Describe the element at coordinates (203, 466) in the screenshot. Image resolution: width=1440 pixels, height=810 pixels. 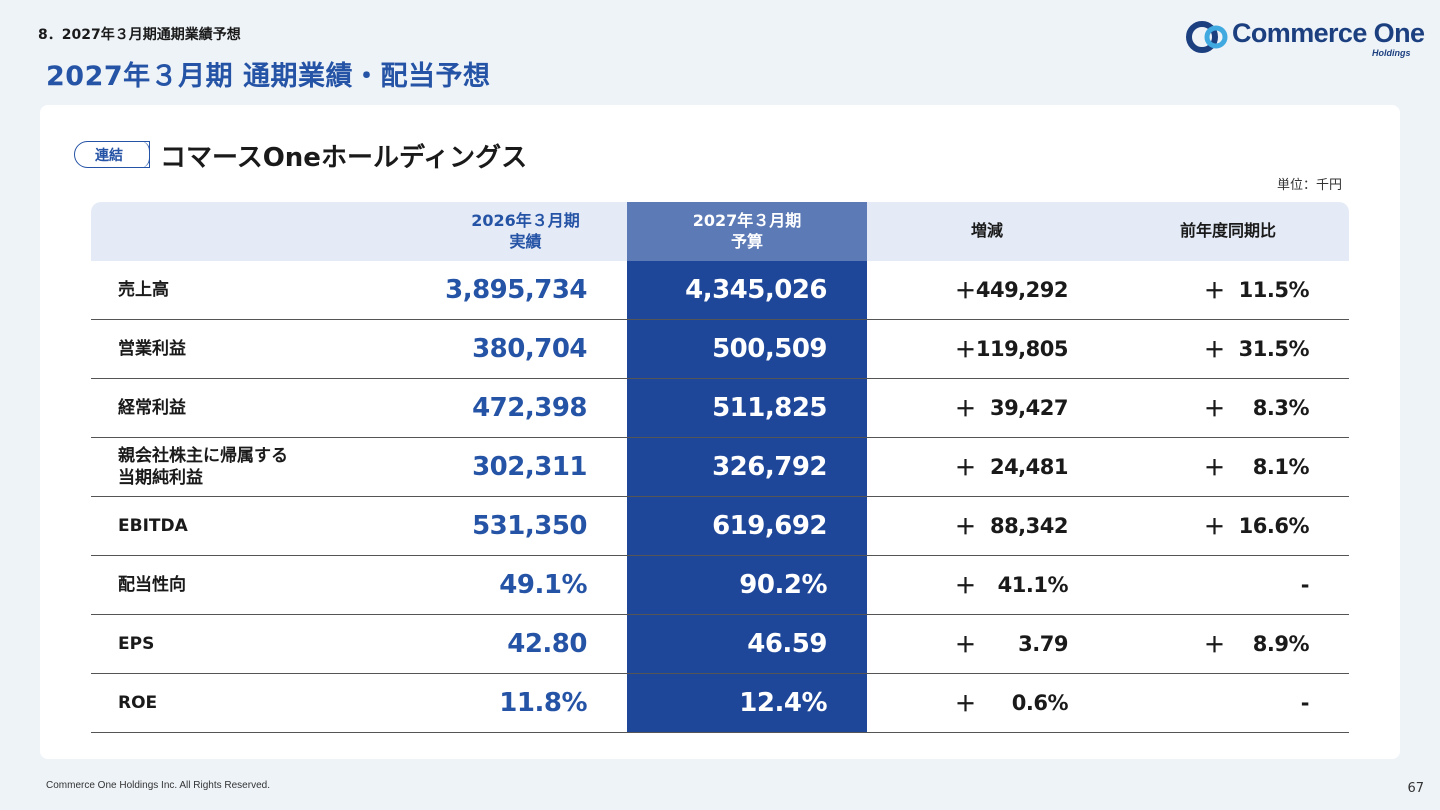
I see `row-label: 親会社株主に帰属する 当期純利益` at that location.